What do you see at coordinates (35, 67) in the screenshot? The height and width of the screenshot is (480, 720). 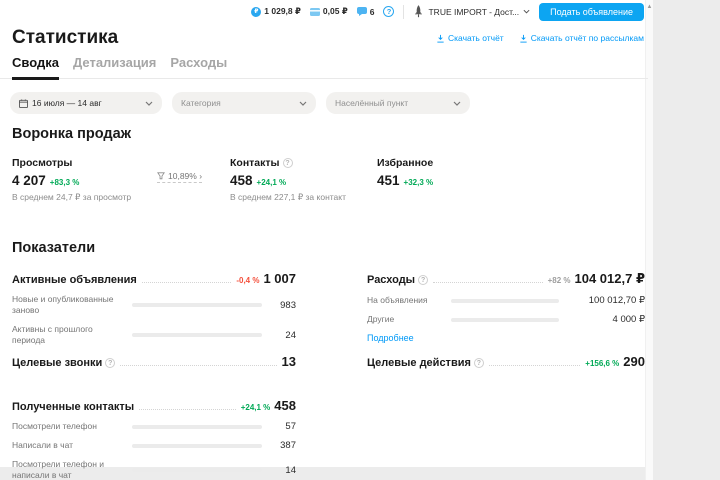 I see `tab-summary: Сводка` at bounding box center [35, 67].